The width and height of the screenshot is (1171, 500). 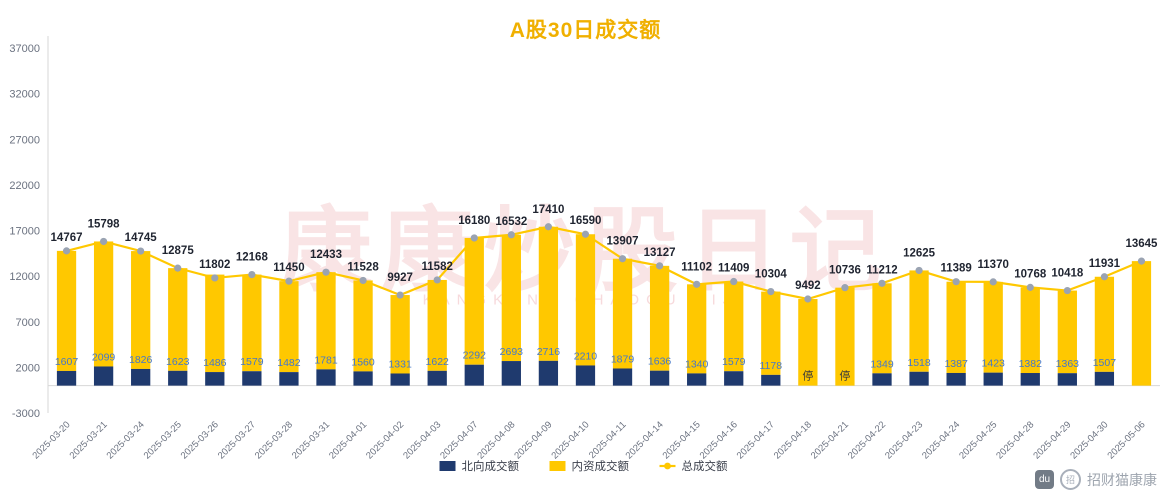 I want to click on northbound-value-label: 1363, so click(x=1068, y=364).